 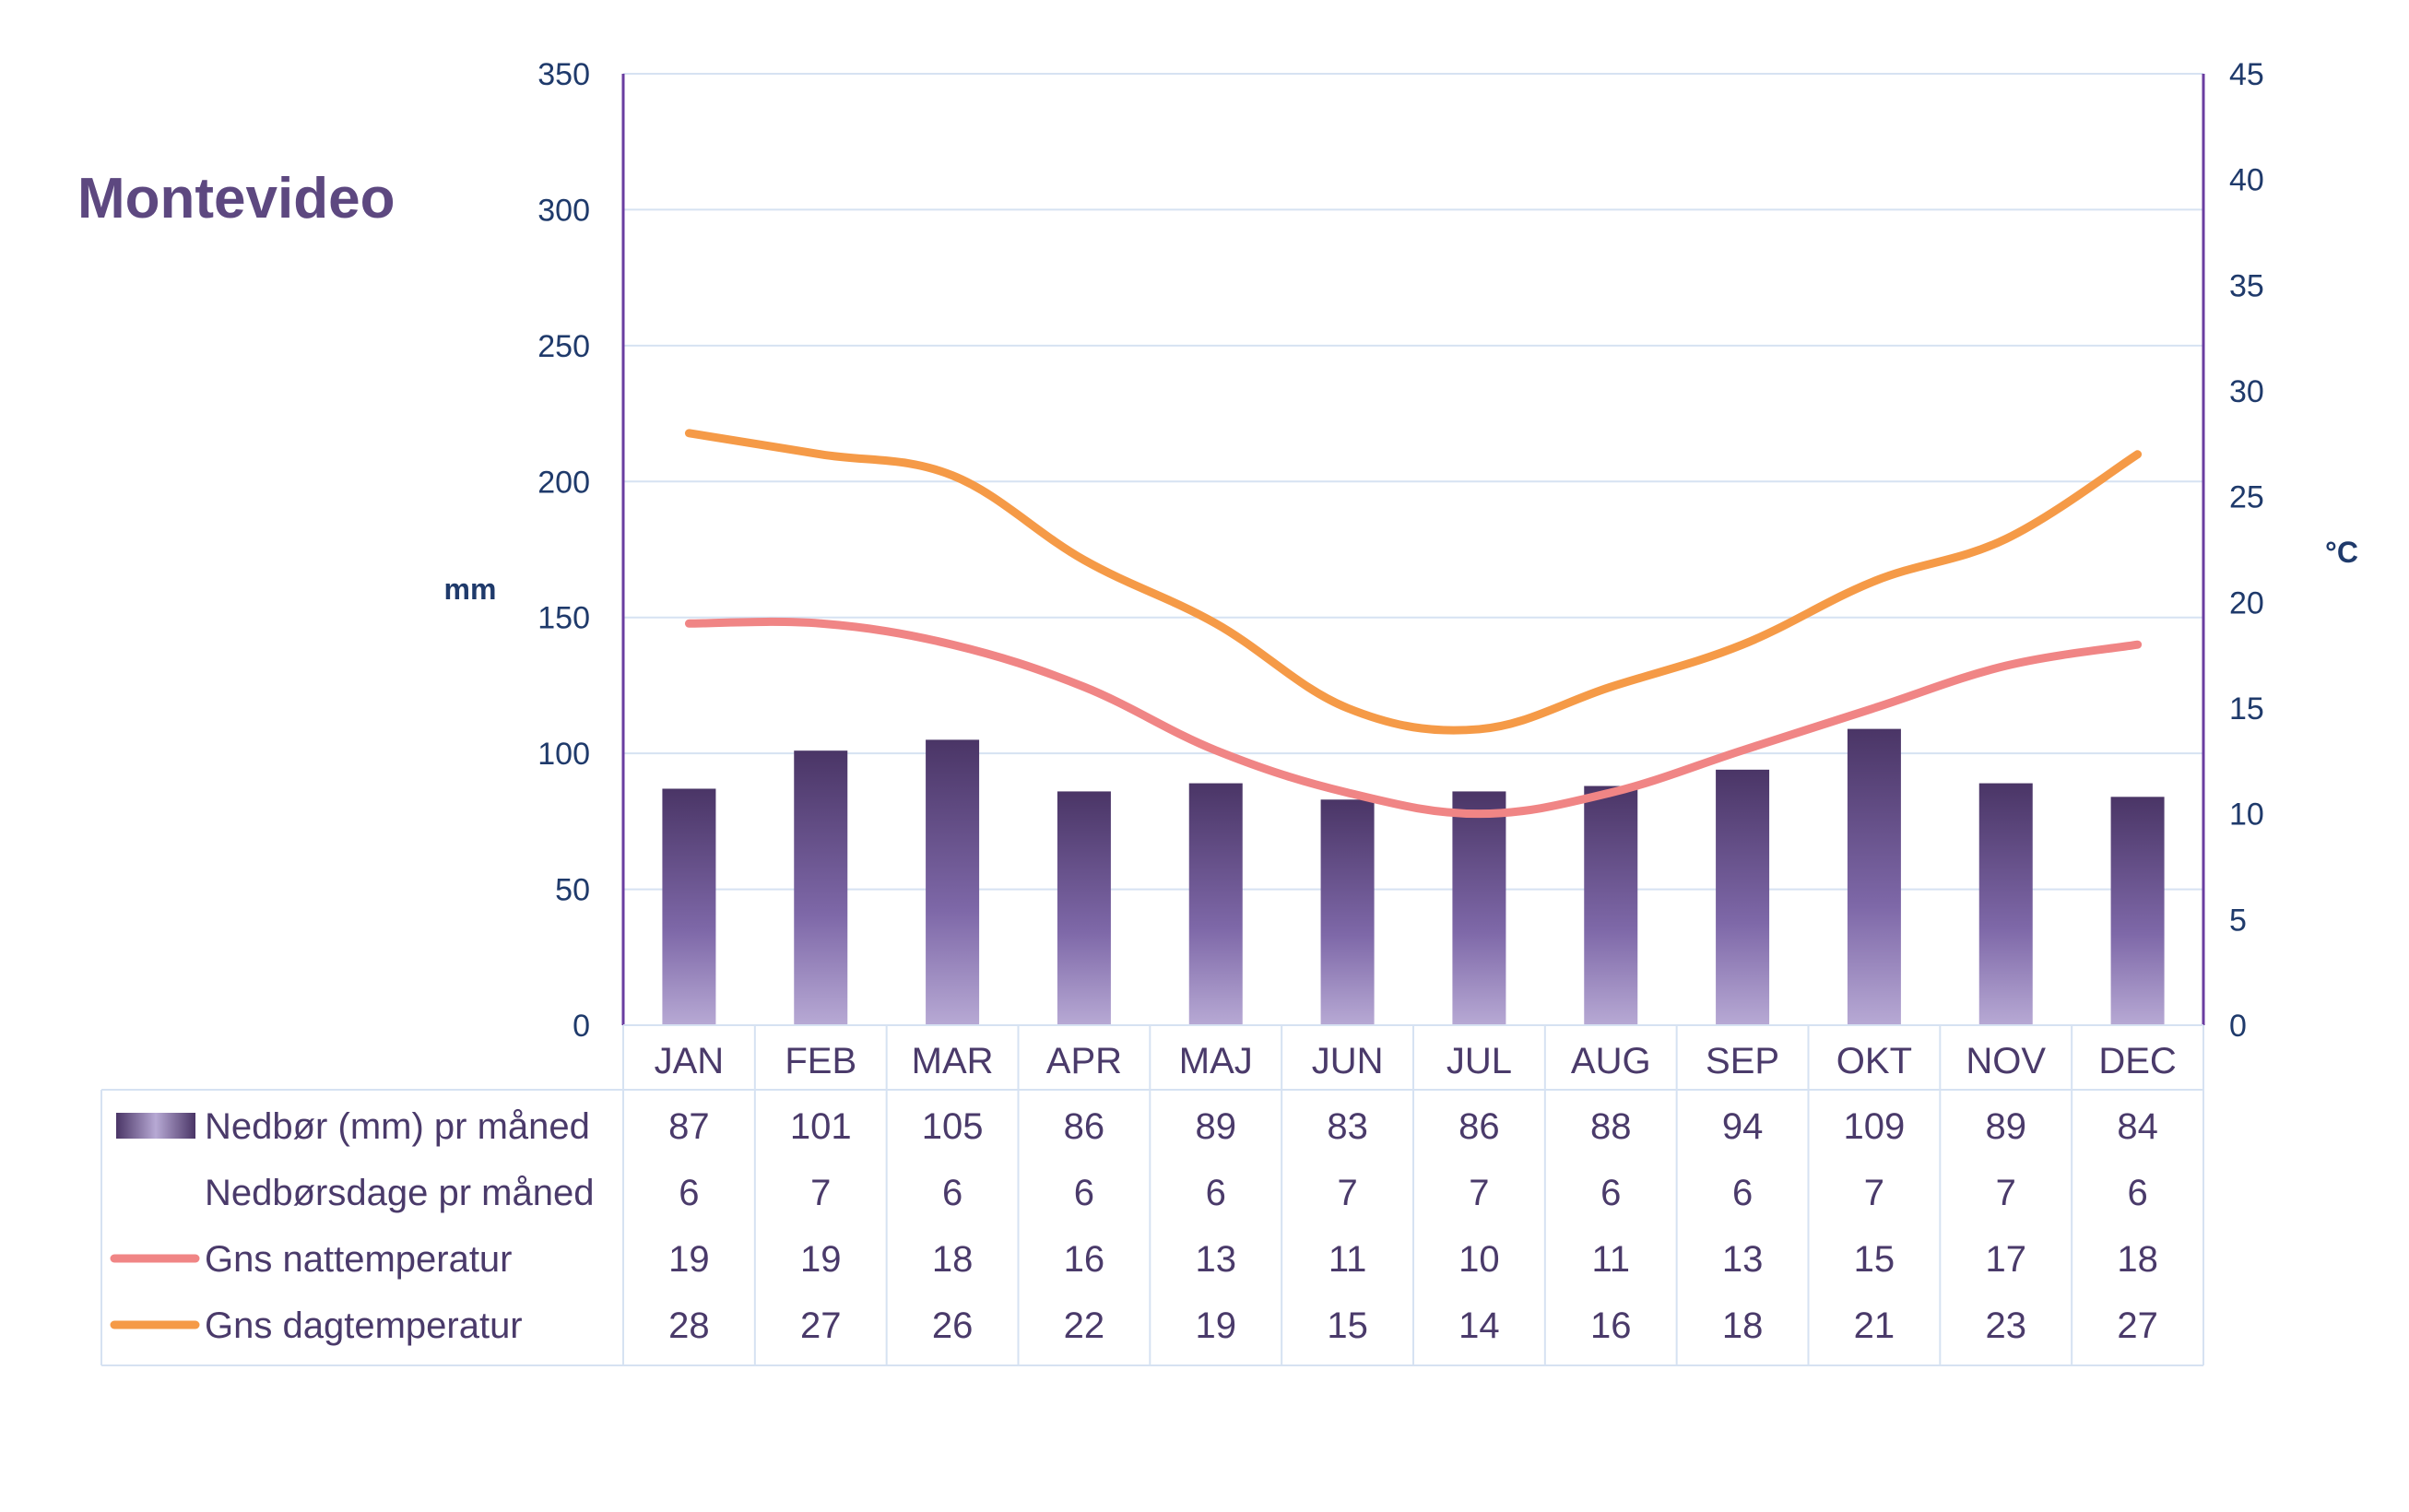 I want to click on night-temperature-line, so click(x=1413, y=718).